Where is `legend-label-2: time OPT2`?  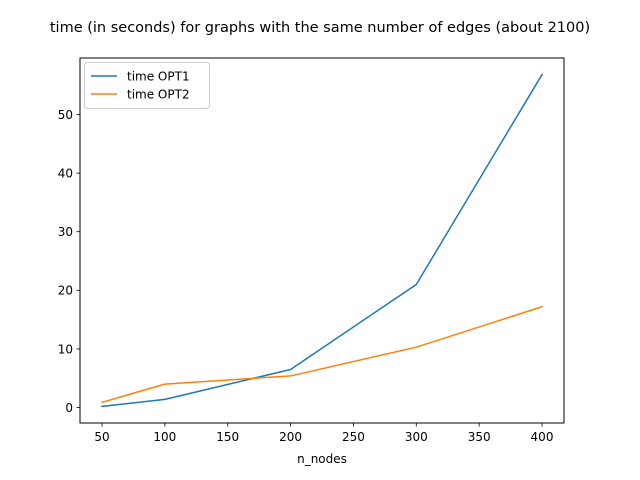
legend-label-2: time OPT2 is located at coordinates (158, 94).